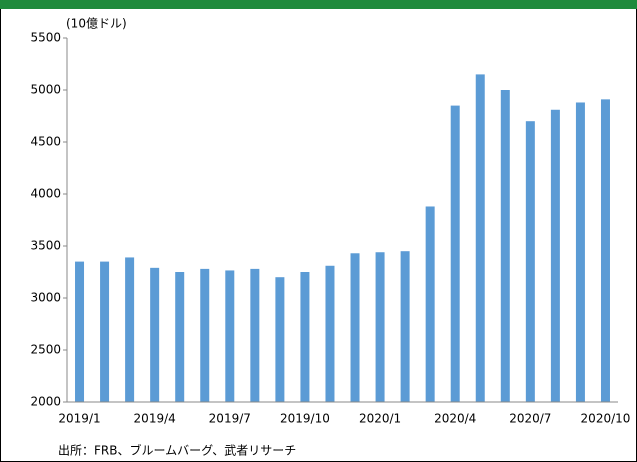 The image size is (637, 462). What do you see at coordinates (79, 419) in the screenshot?
I see `x-tick-label: 2019/1` at bounding box center [79, 419].